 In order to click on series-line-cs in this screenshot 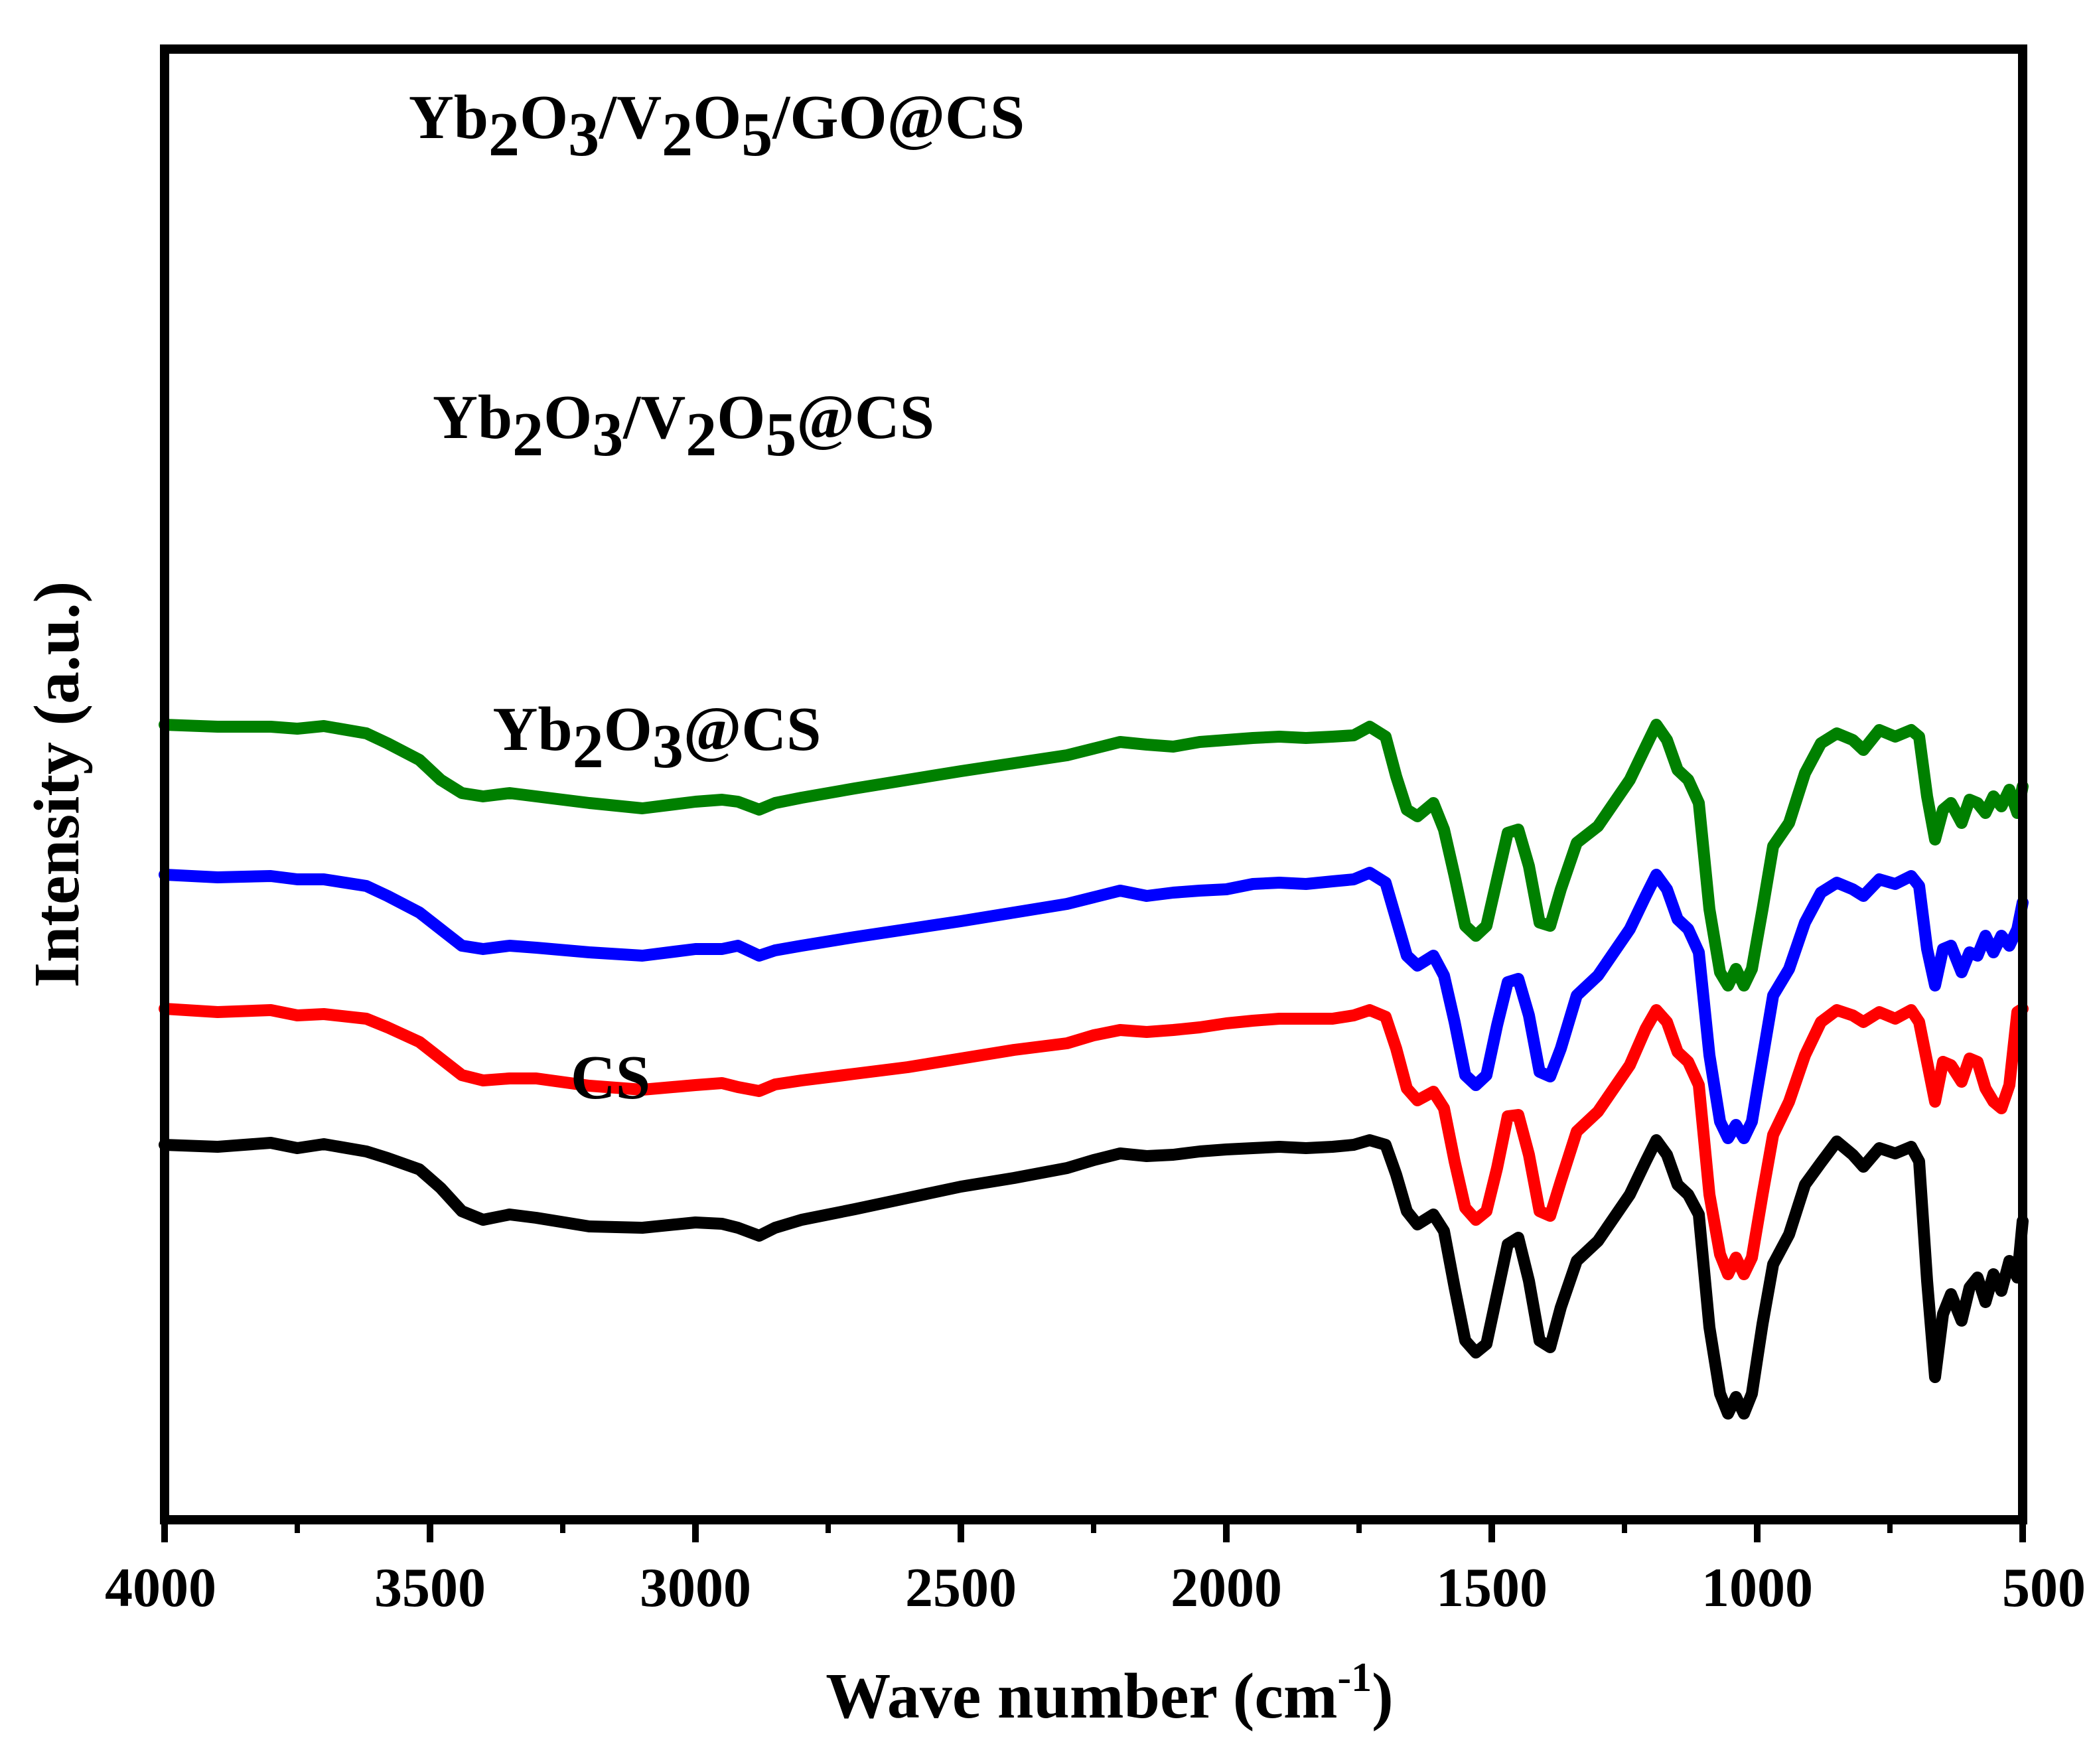, I will do `click(1094, 1277)`.